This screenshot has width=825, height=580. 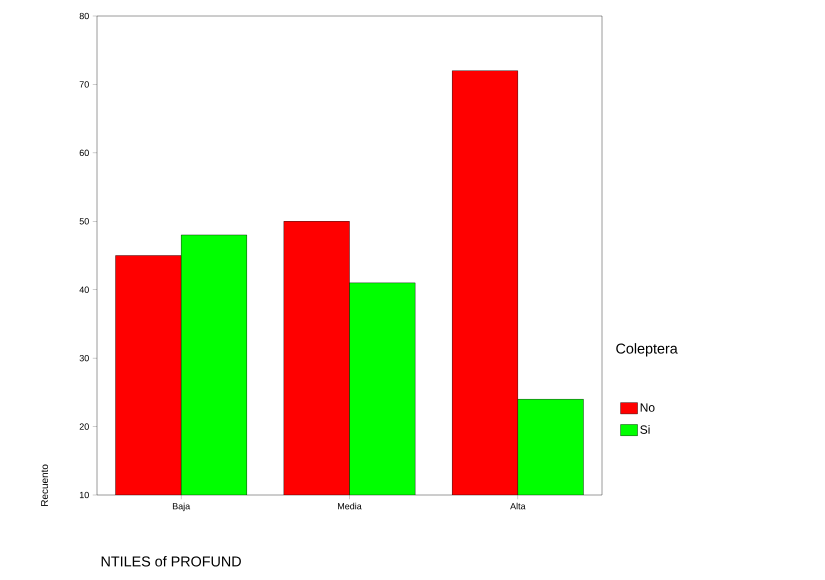 What do you see at coordinates (84, 84) in the screenshot?
I see `y-tick-label: 70` at bounding box center [84, 84].